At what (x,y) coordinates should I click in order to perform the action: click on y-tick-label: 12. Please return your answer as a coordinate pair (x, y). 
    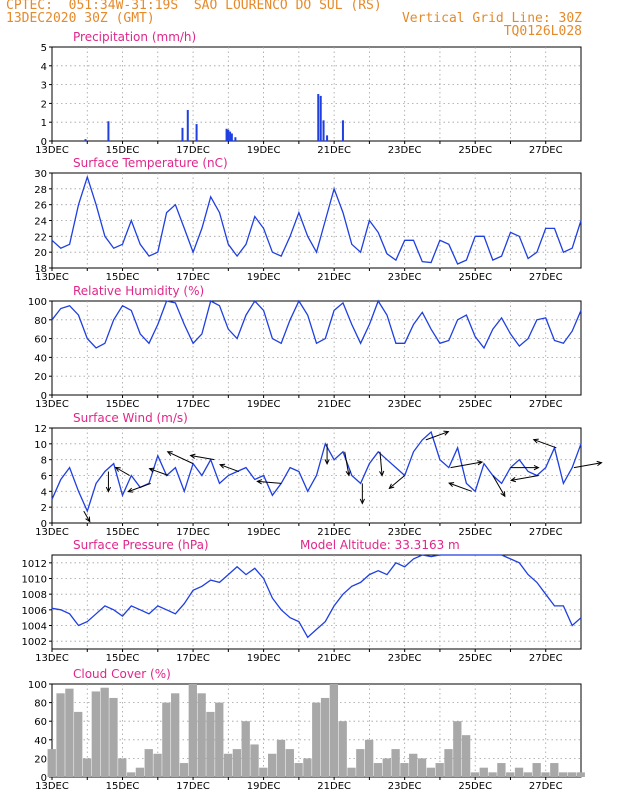
    Looking at the image, I should click on (40, 429).